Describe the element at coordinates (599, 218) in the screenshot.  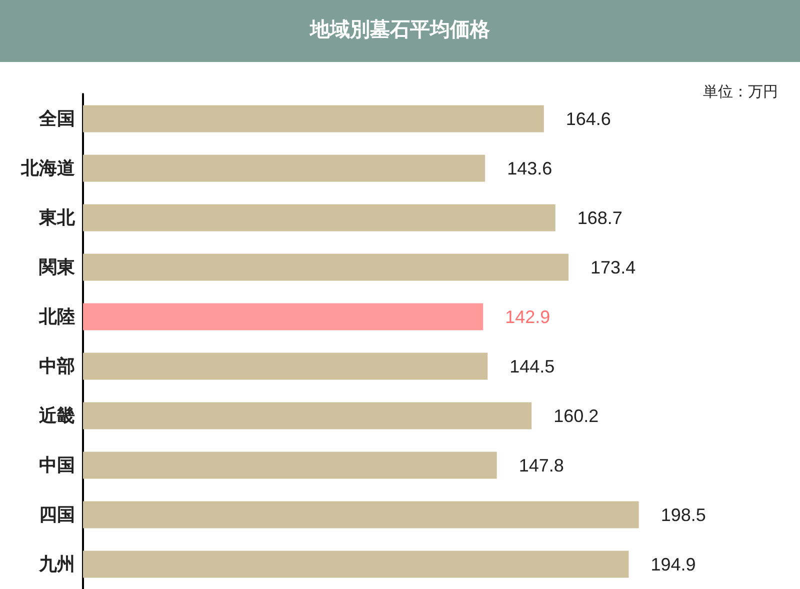
I see `data-label: 168.7` at that location.